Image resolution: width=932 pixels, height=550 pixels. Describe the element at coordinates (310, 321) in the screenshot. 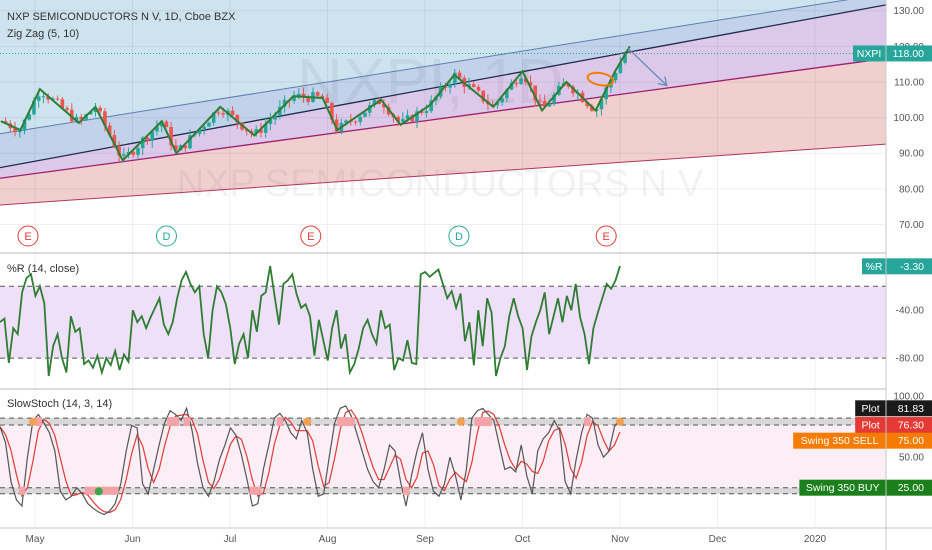

I see `wr-line` at that location.